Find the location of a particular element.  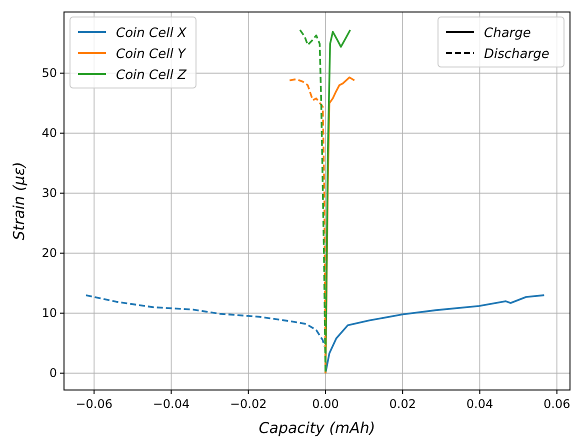

y-tick-label: 10 is located at coordinates (49, 313).